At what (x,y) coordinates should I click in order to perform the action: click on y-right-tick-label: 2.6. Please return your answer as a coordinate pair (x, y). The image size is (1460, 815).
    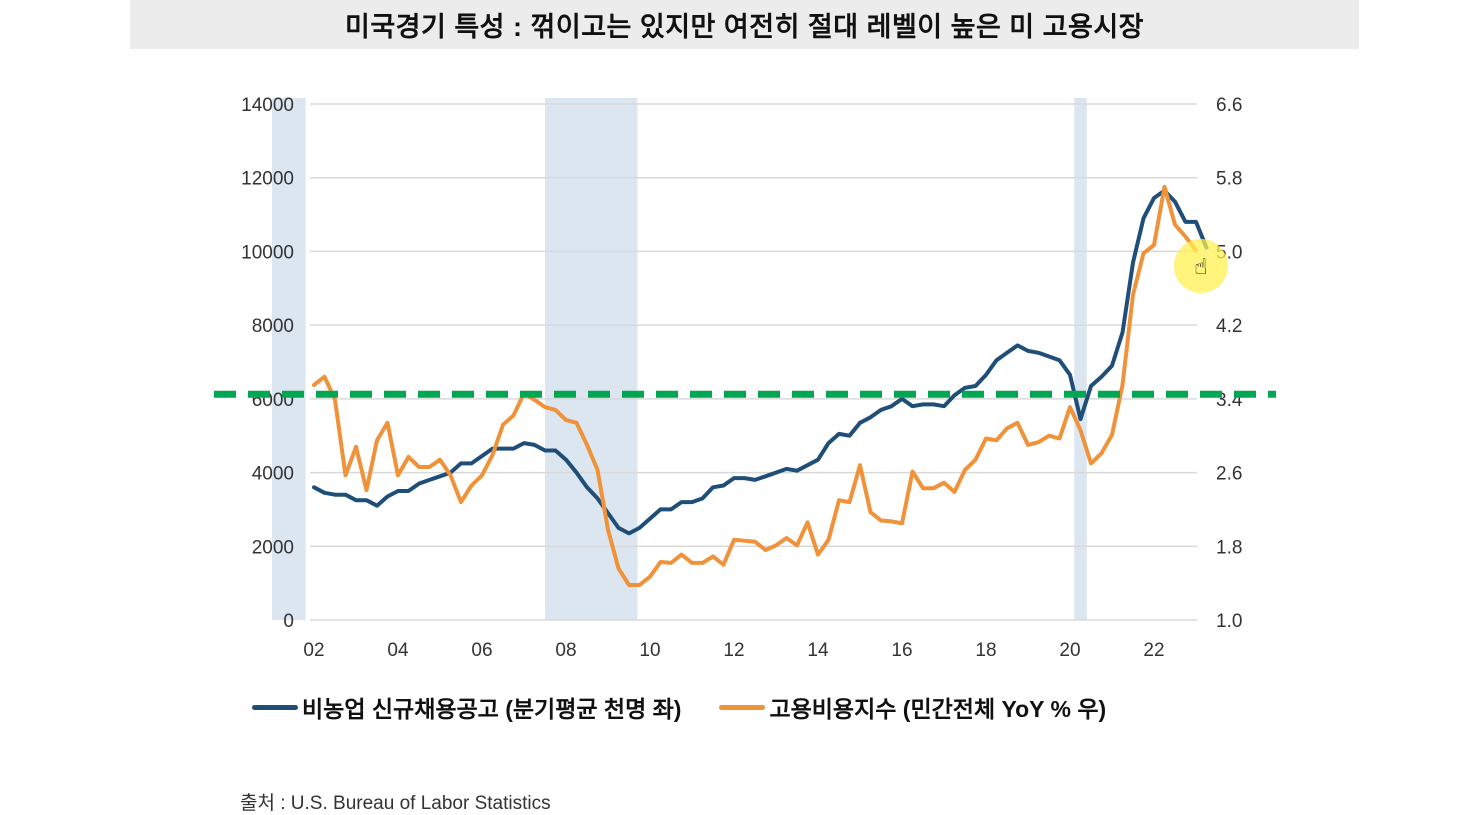
    Looking at the image, I should click on (1229, 474).